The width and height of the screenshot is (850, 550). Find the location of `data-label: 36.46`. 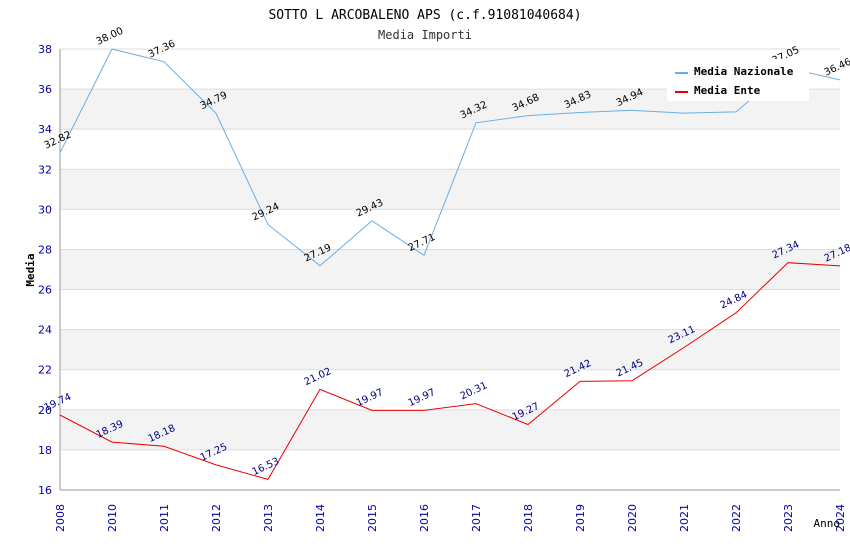

data-label: 36.46 is located at coordinates (836, 68).